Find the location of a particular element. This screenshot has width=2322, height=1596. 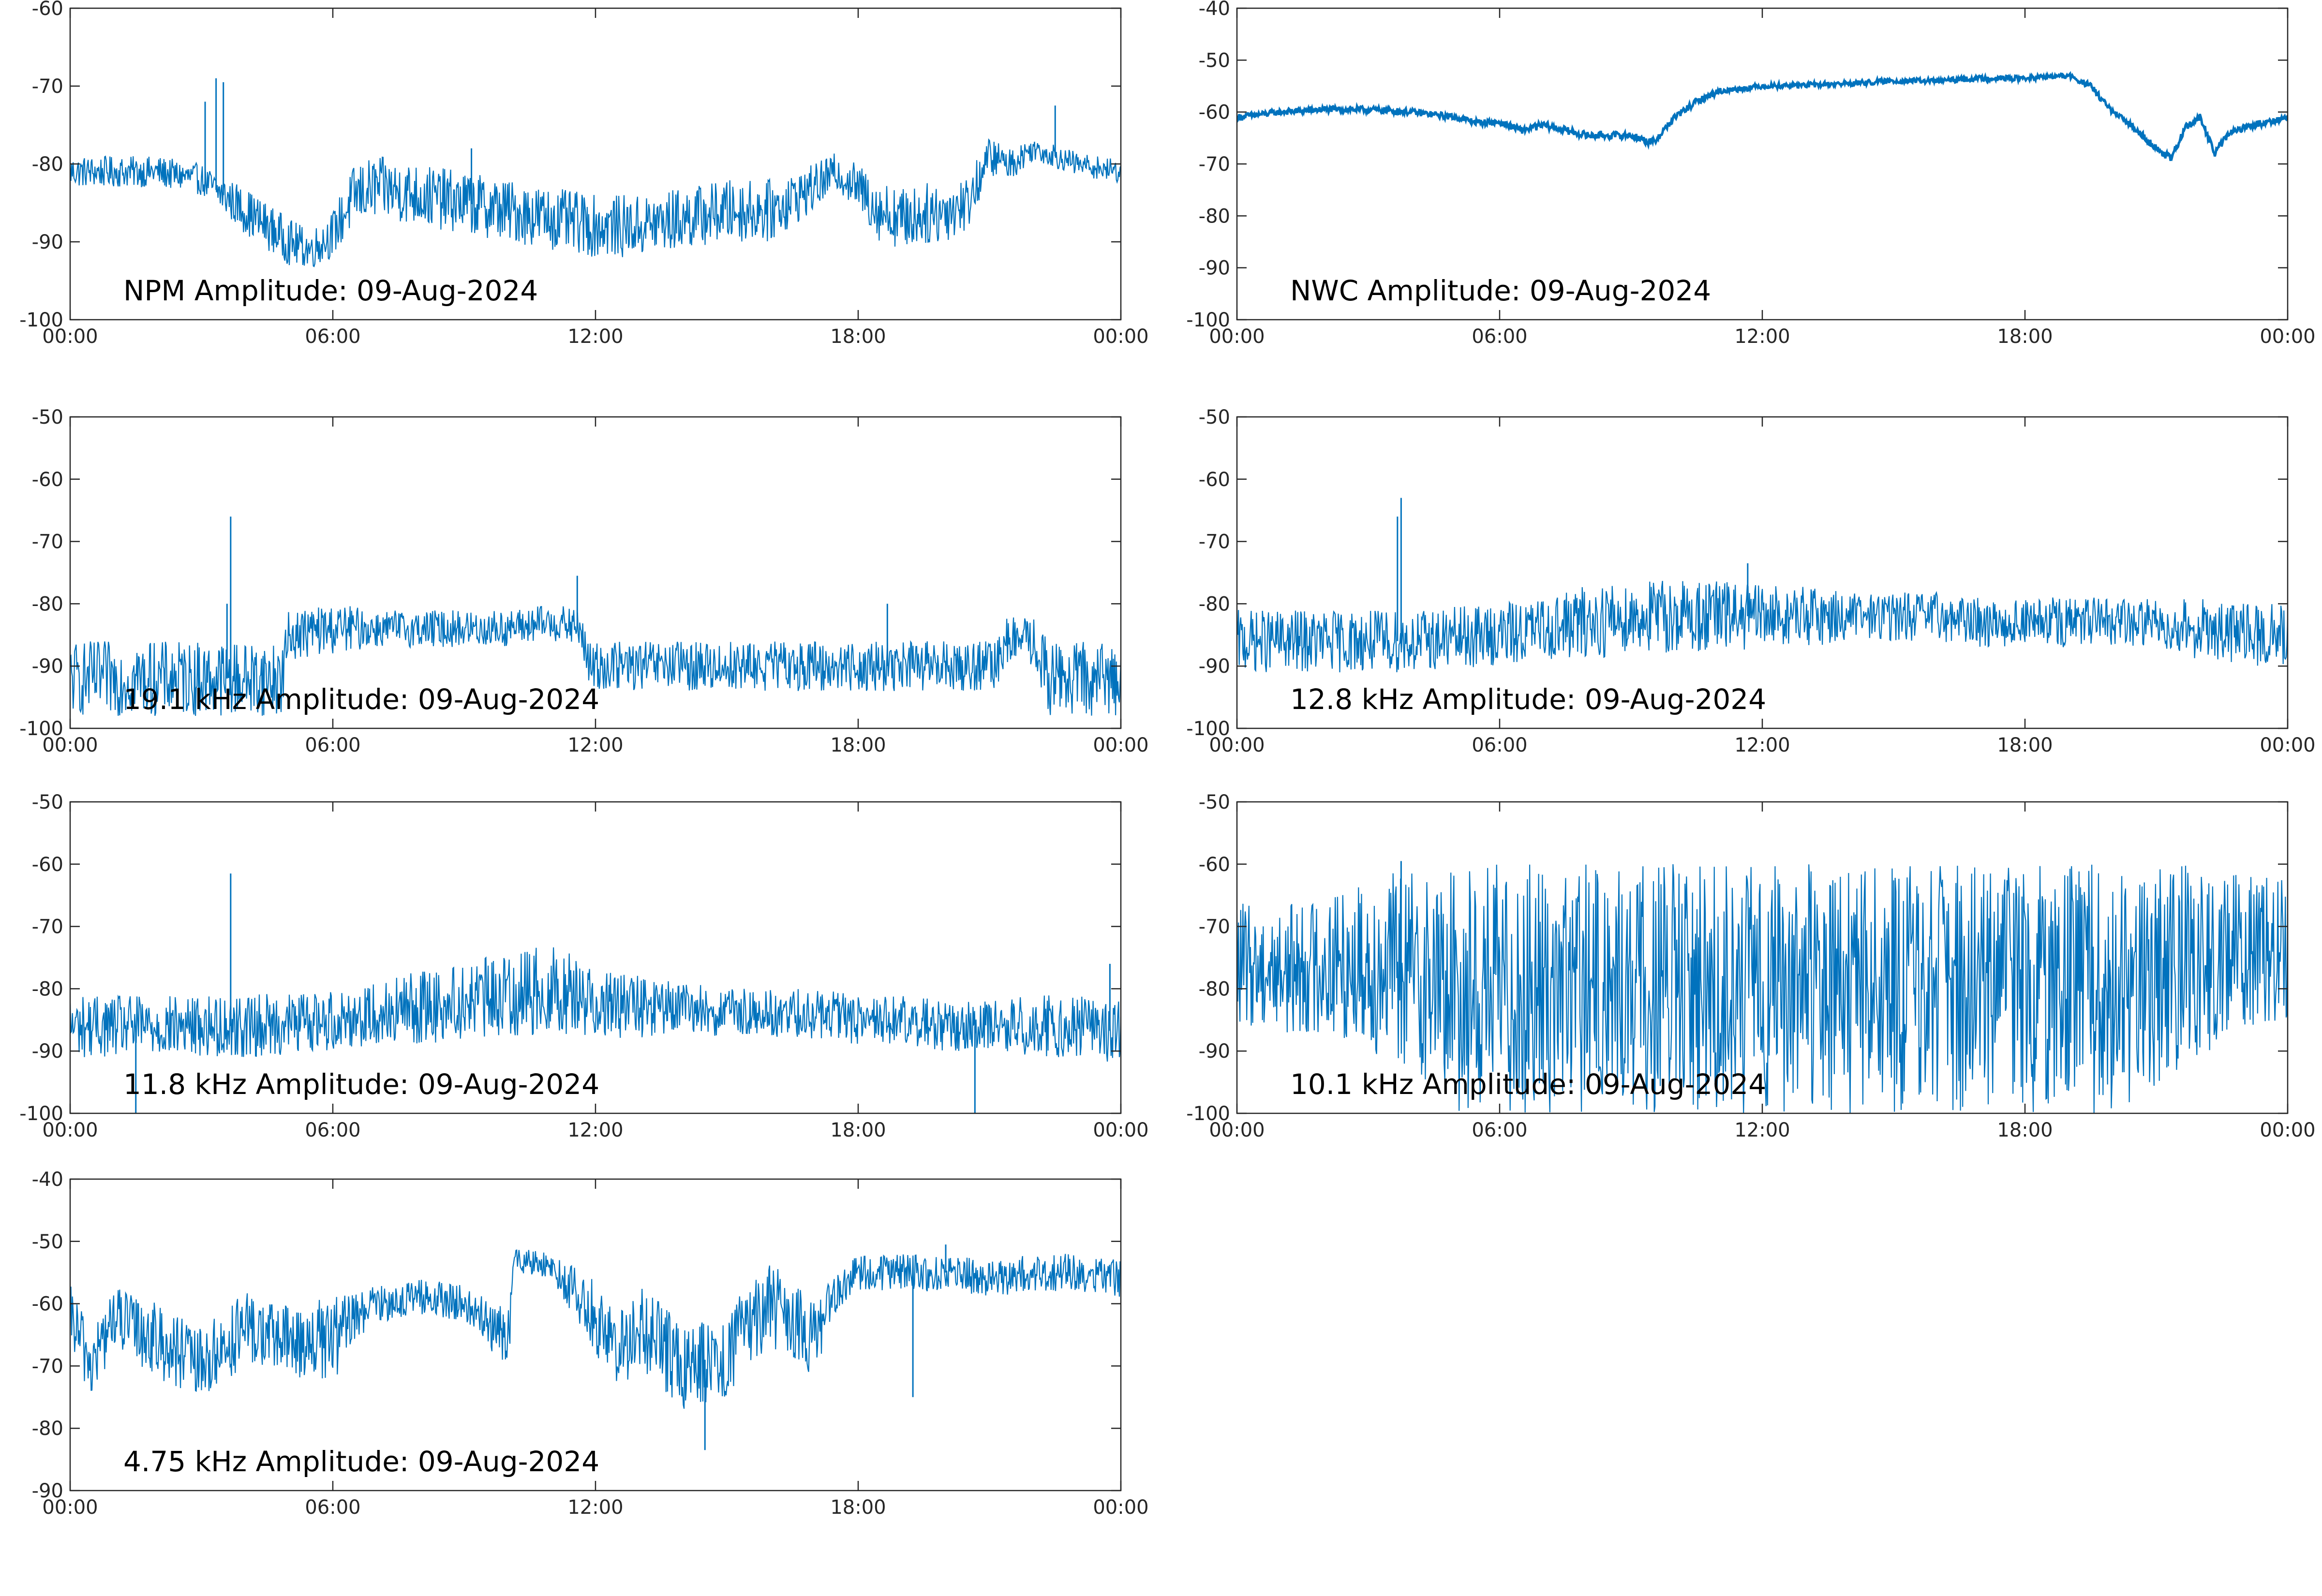

chart-title: 4.75 kHz Amplitude: 09-Aug-2024 is located at coordinates (361, 1461).